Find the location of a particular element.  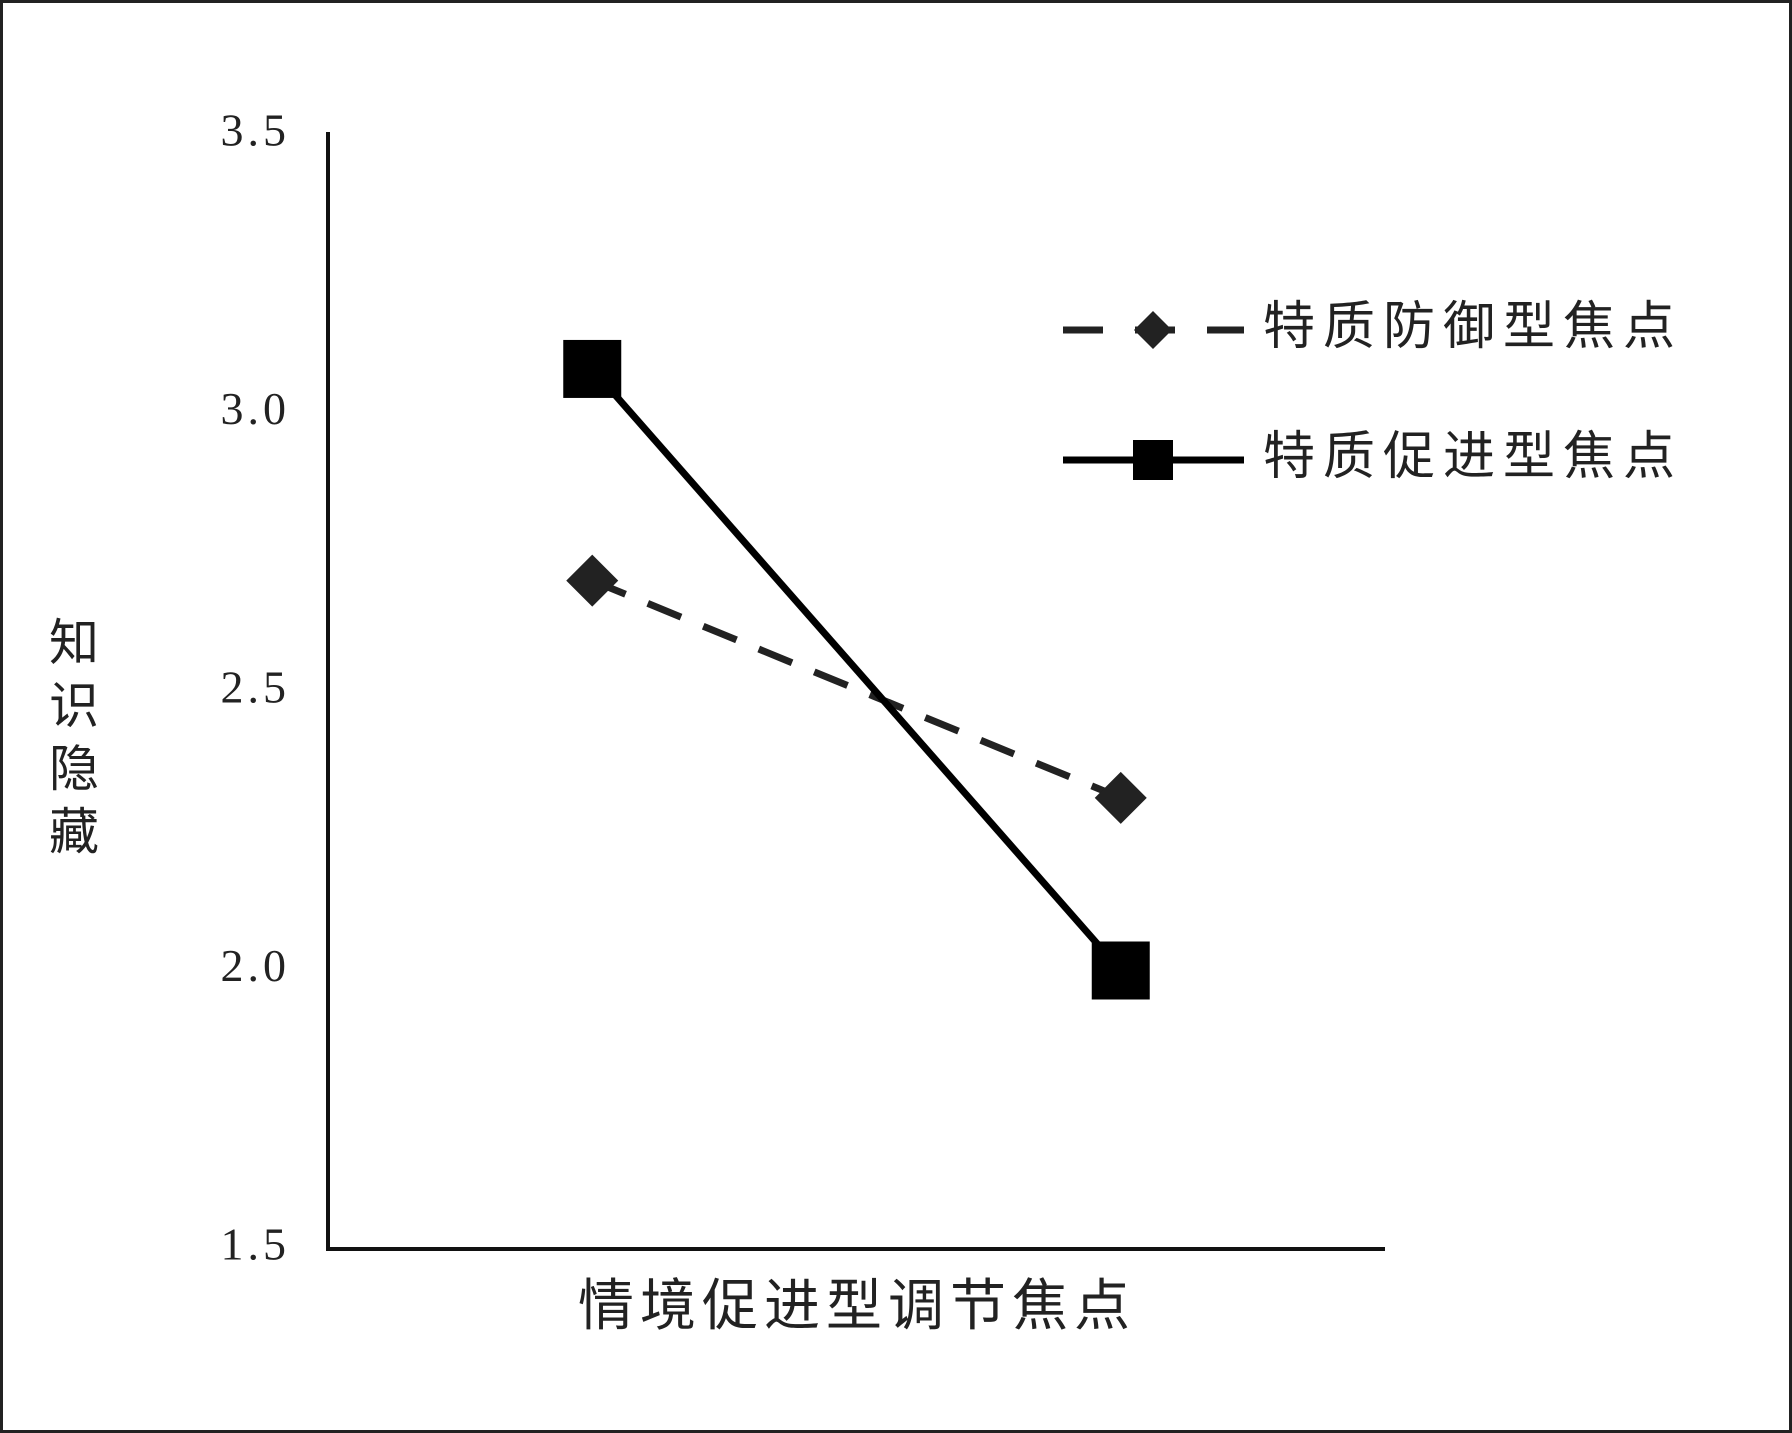

x-axis-label: 情境促进型调节焦点 is located at coordinates (857, 1306).